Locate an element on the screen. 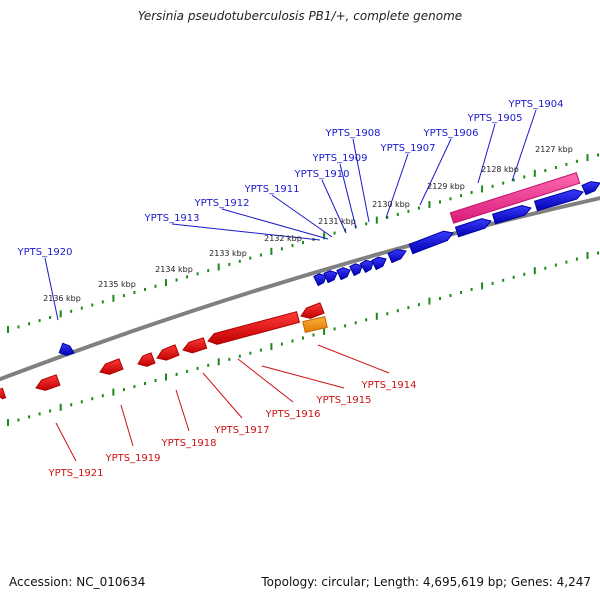  kbp-scale-label: 2134 kbp is located at coordinates (174, 269).